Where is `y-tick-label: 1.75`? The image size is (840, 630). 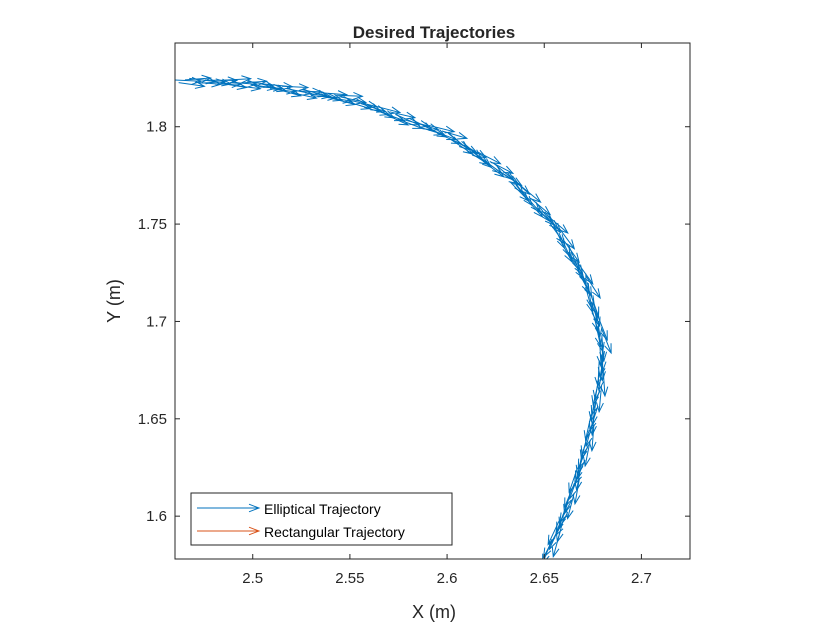
y-tick-label: 1.75 is located at coordinates (152, 224).